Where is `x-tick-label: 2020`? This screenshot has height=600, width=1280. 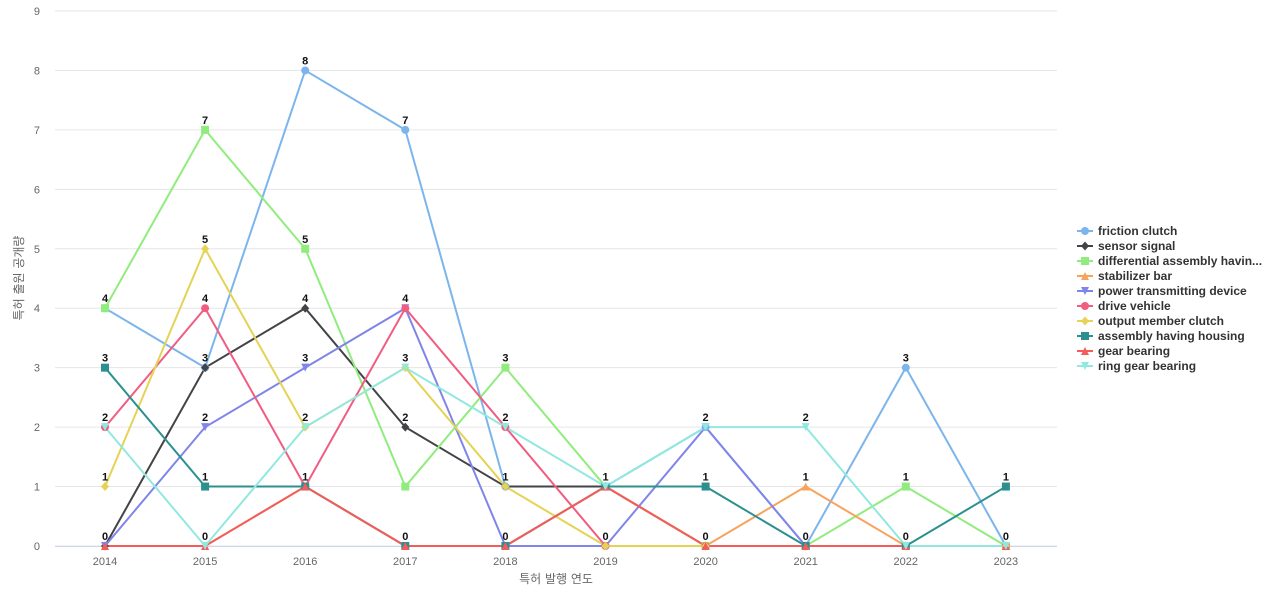 x-tick-label: 2020 is located at coordinates (705, 562).